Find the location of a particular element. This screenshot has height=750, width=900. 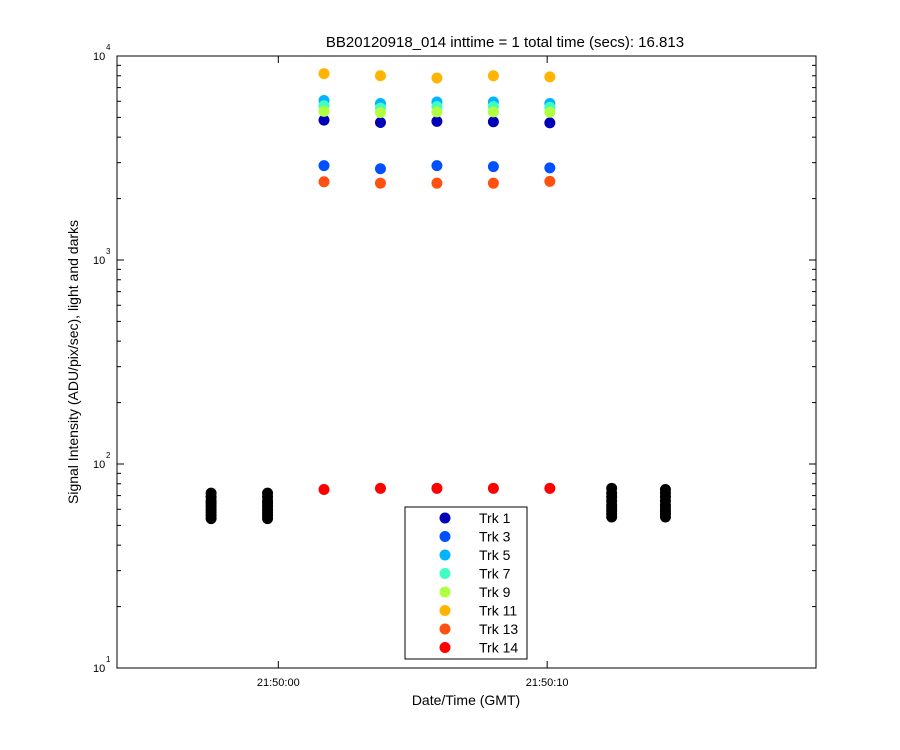

legend-label-trk-7: Trk 7 is located at coordinates (495, 574).